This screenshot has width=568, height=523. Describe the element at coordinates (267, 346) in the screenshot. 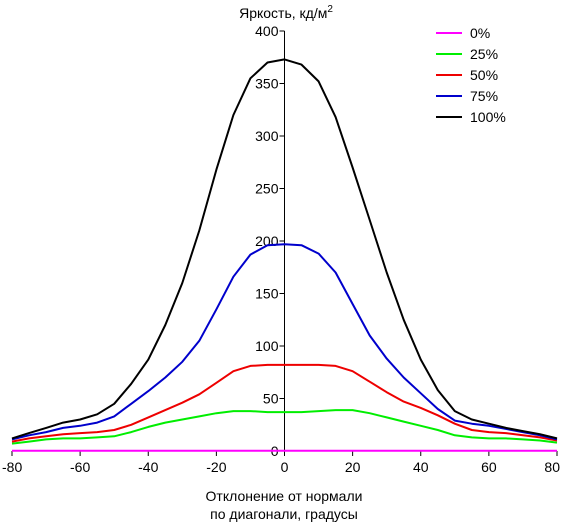

I see `y-tick-label: 100` at that location.